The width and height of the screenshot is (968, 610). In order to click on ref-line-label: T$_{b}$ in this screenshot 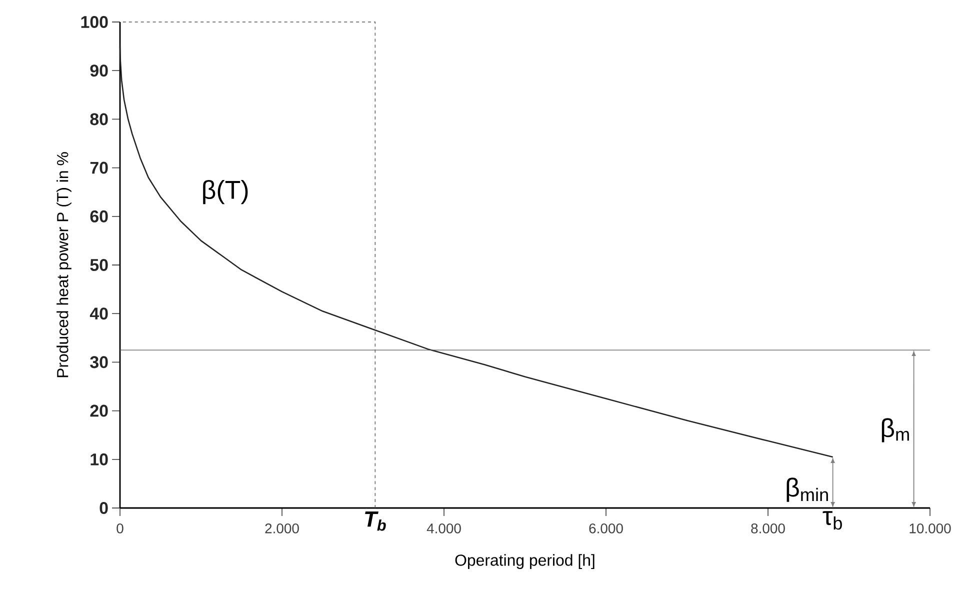, I will do `click(375, 521)`.